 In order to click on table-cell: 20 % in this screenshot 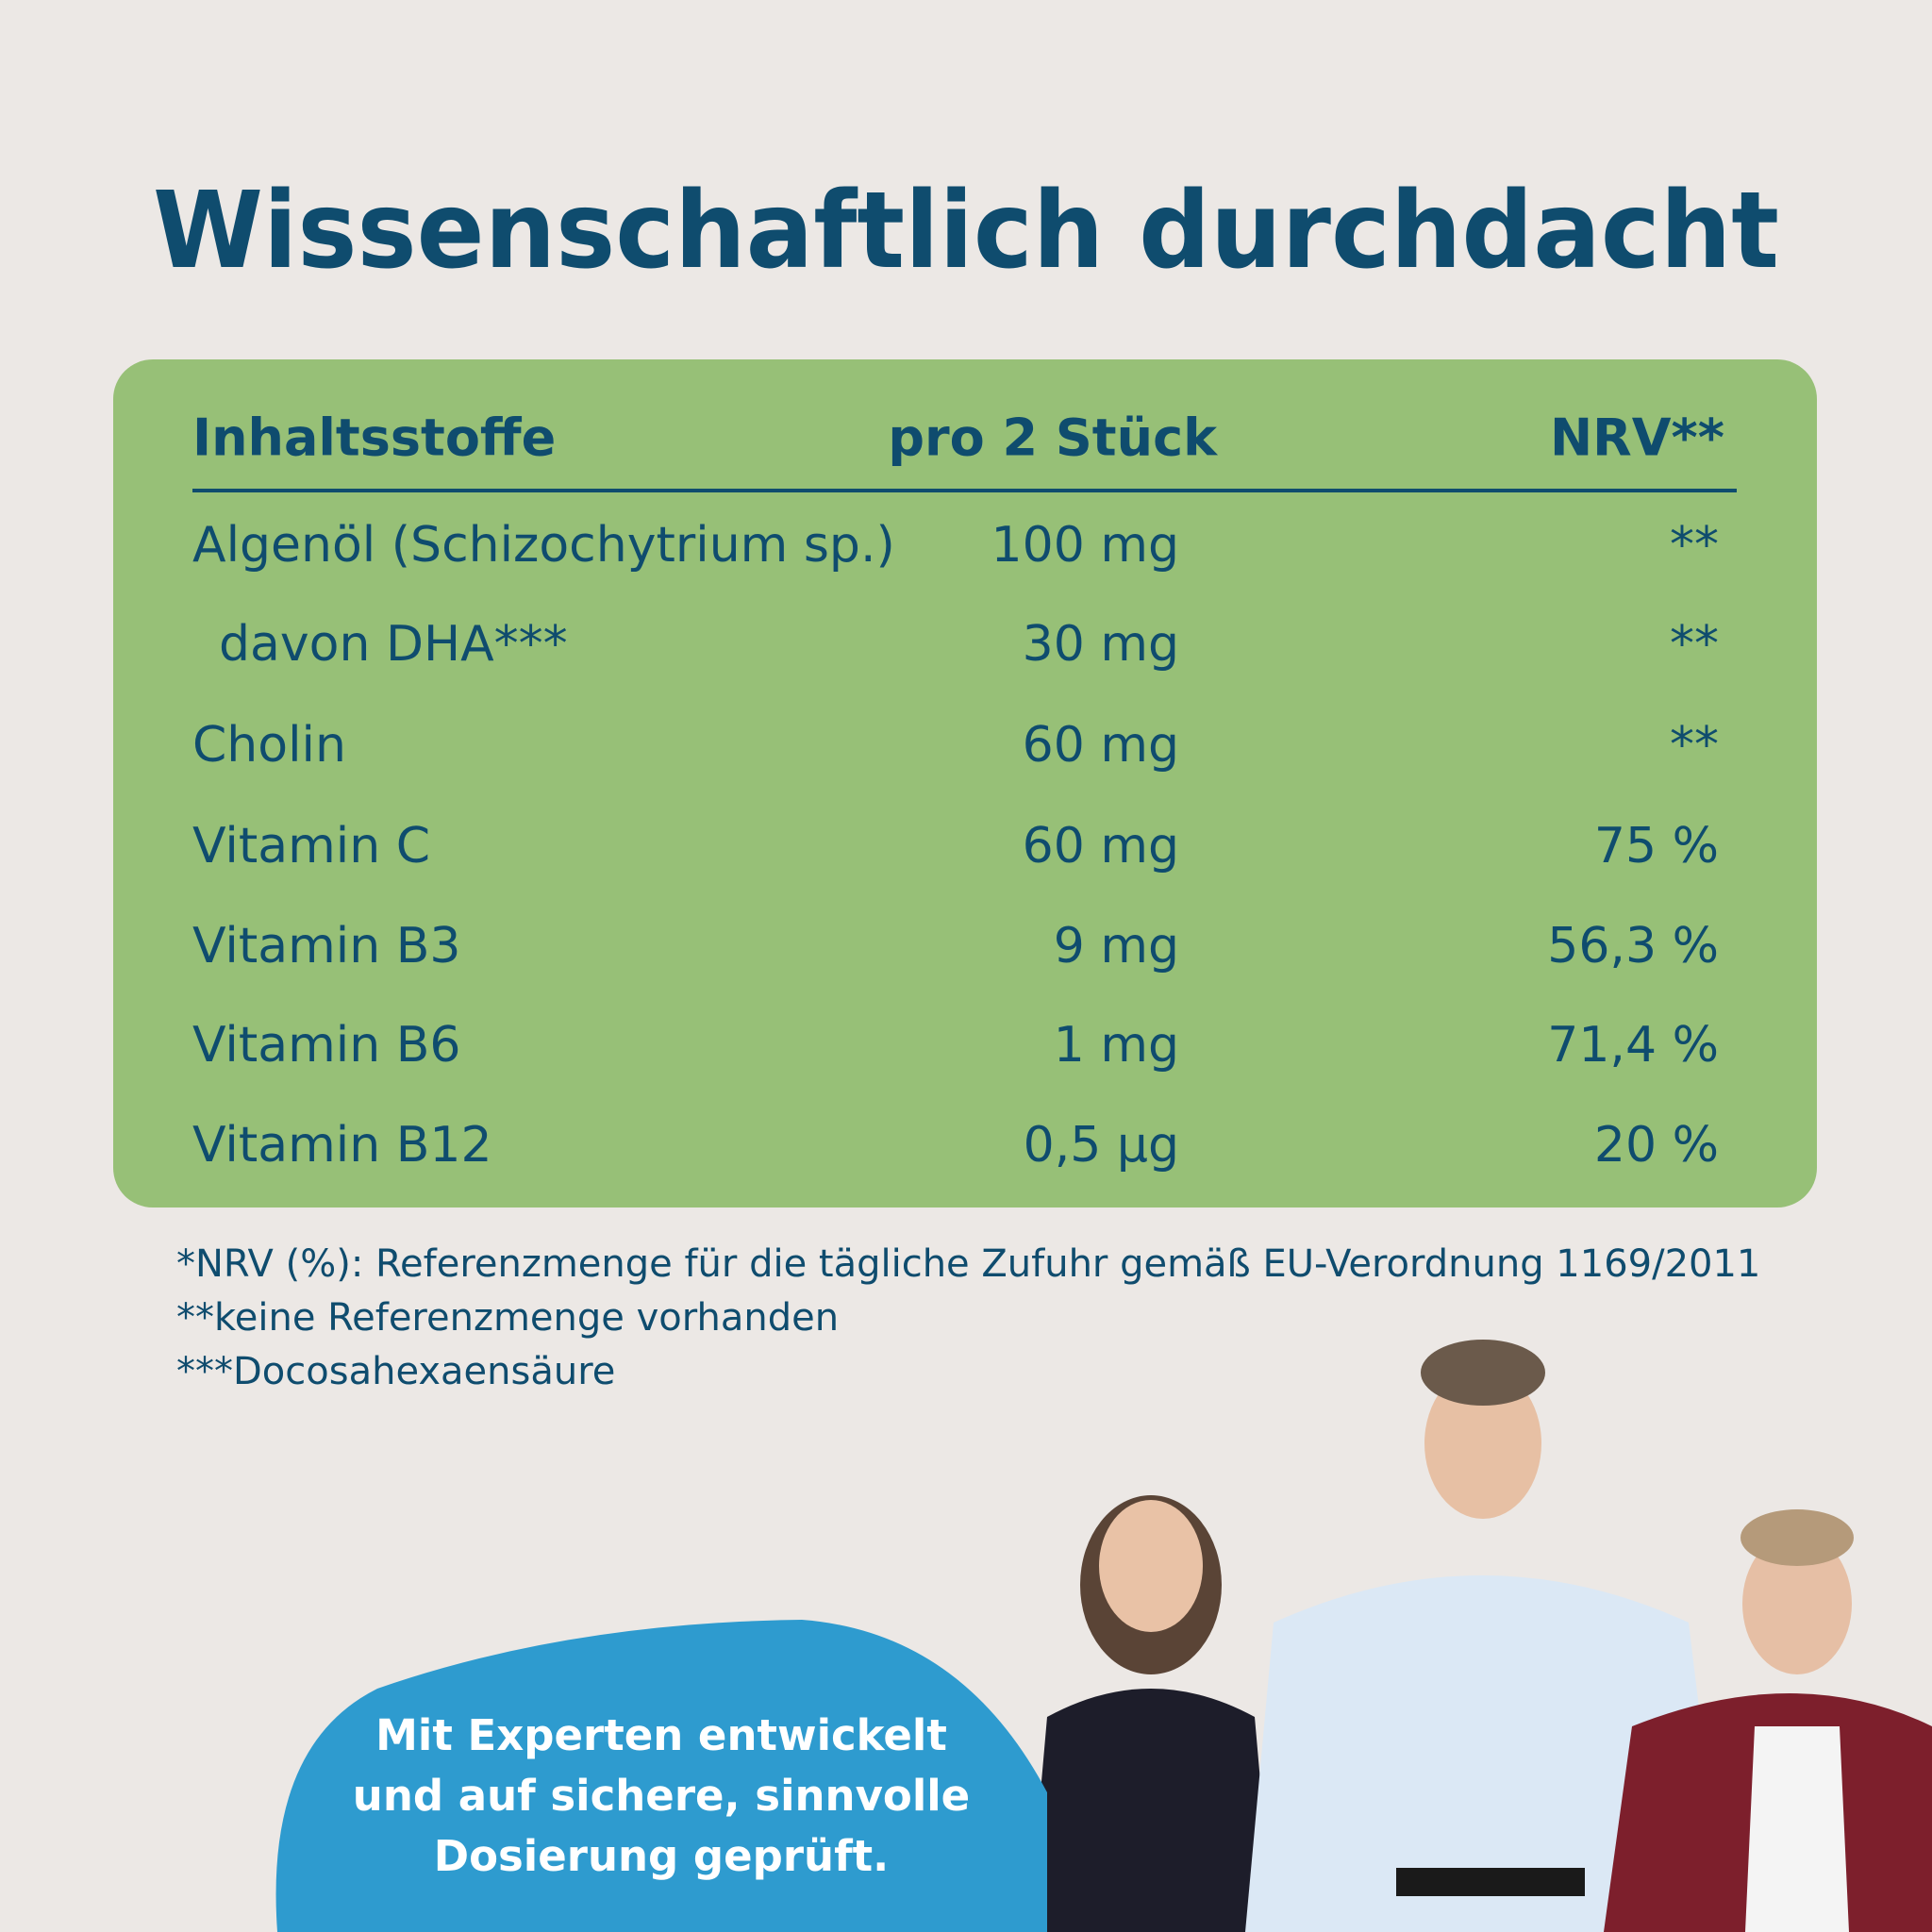, I will do `click(1657, 1145)`.